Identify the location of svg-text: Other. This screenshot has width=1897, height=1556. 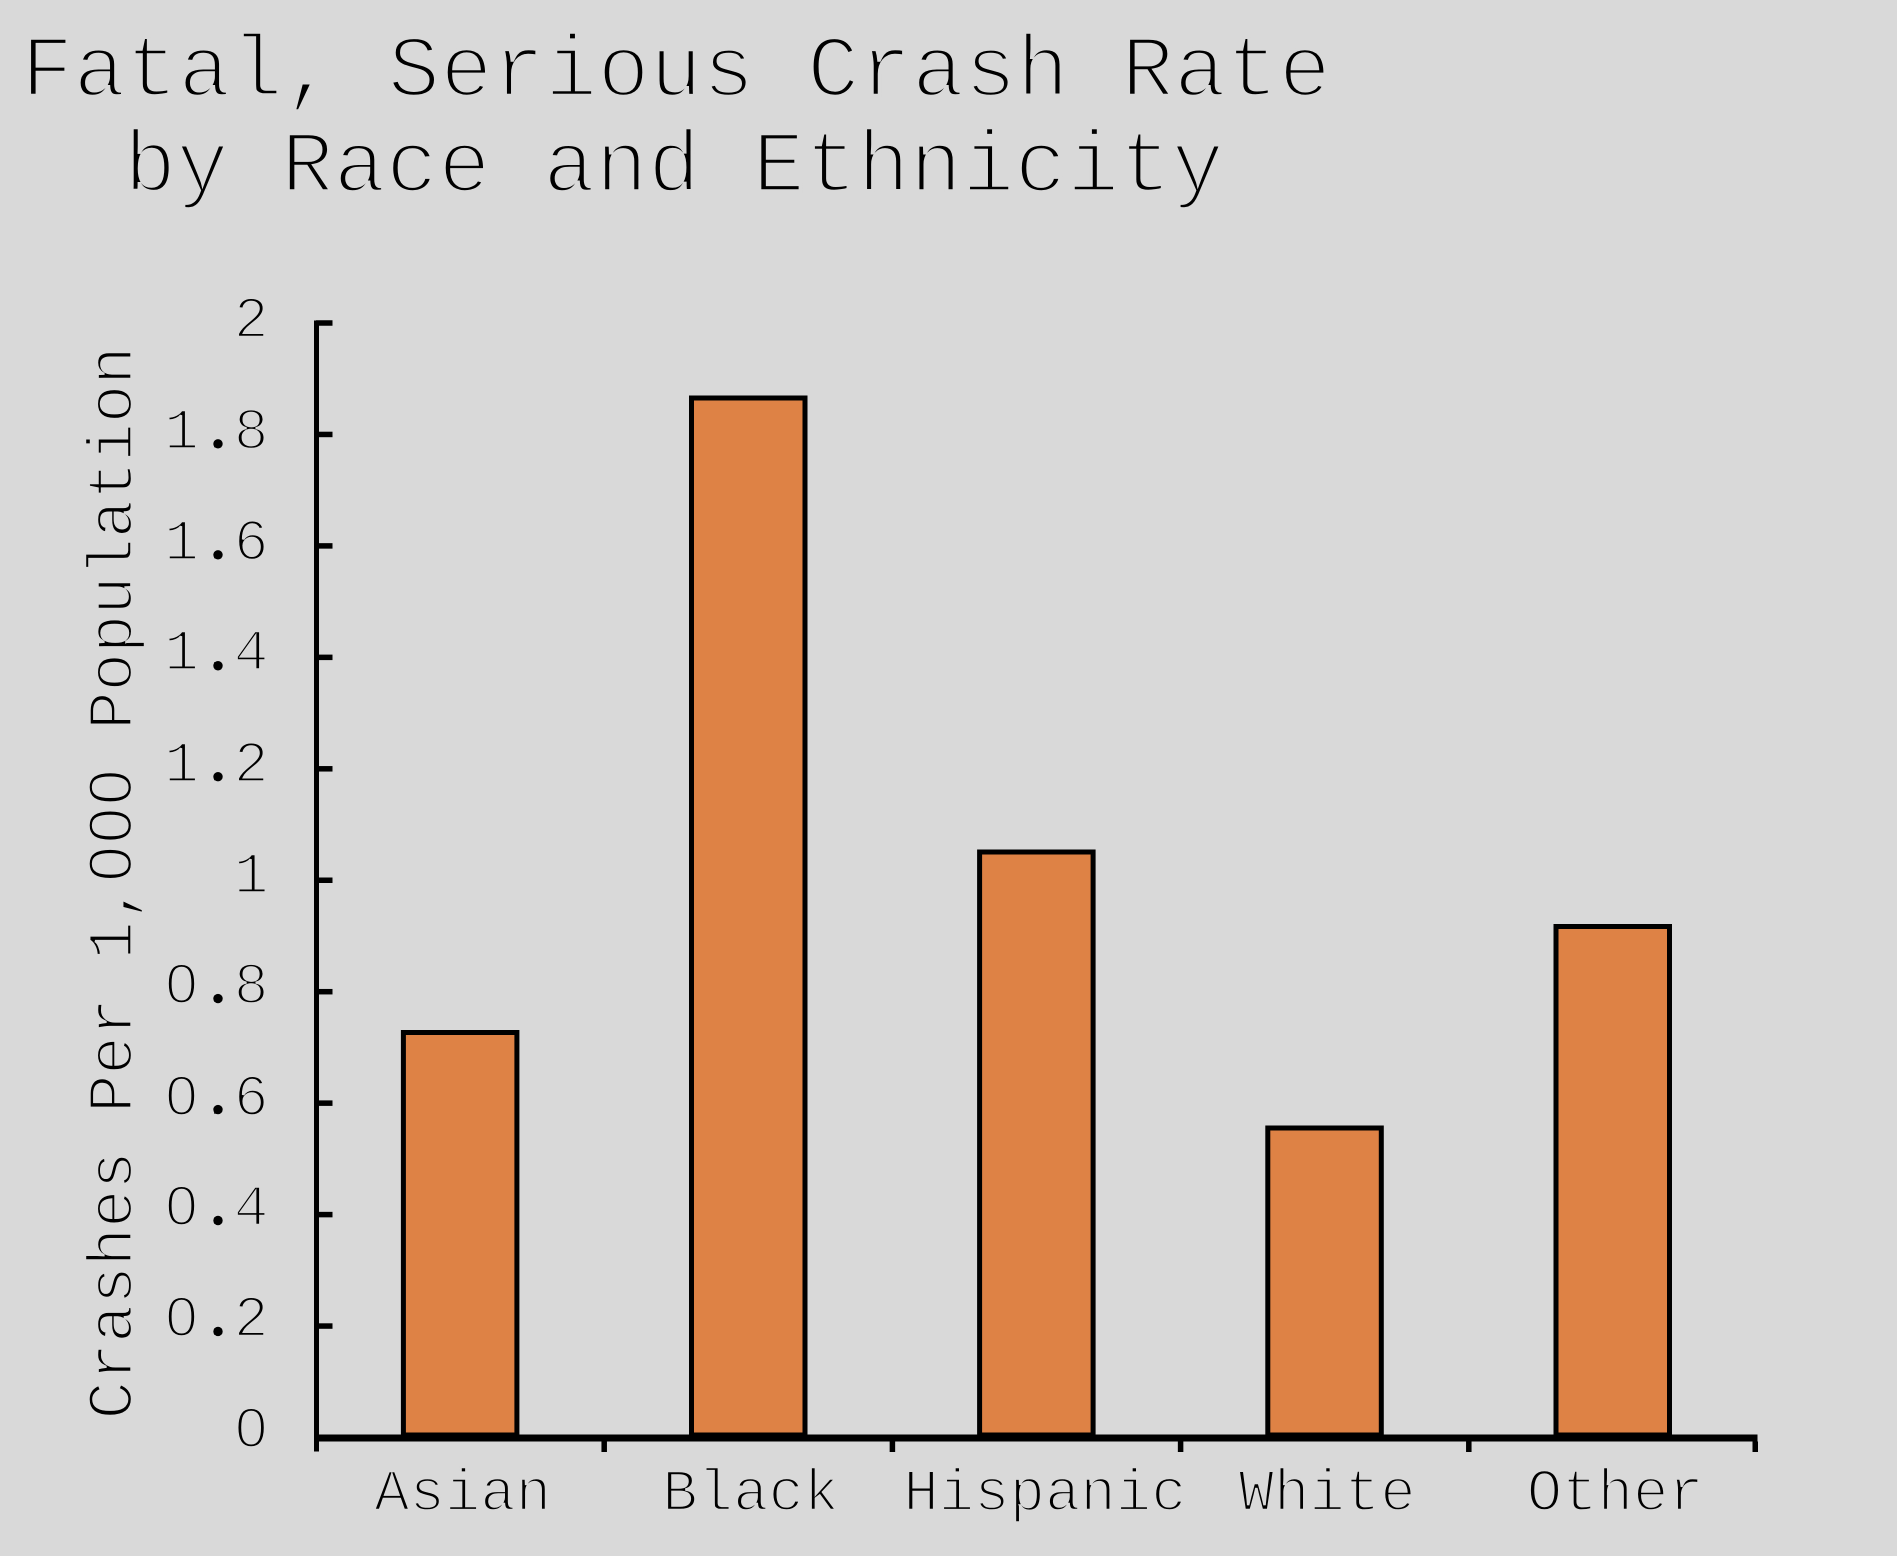
(1615, 1494).